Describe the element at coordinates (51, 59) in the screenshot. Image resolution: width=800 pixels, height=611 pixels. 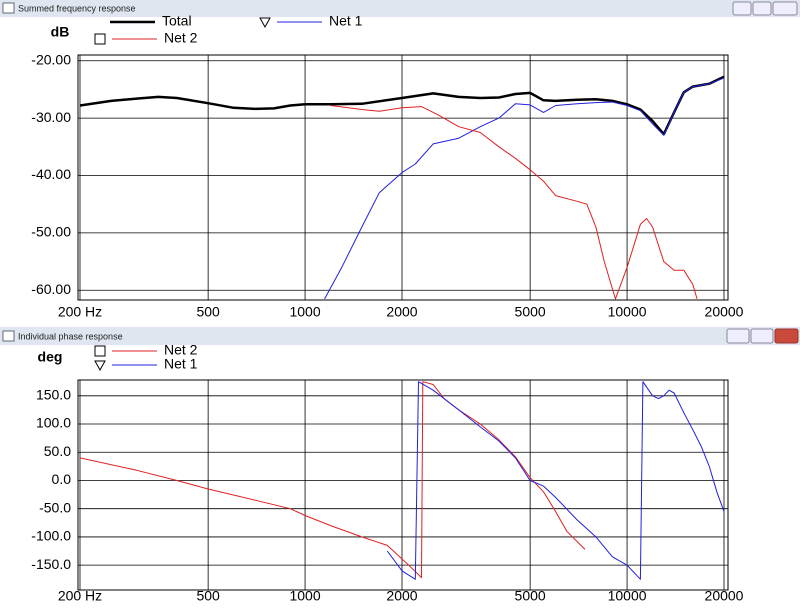
I see `y-tick-label: -20.00` at that location.